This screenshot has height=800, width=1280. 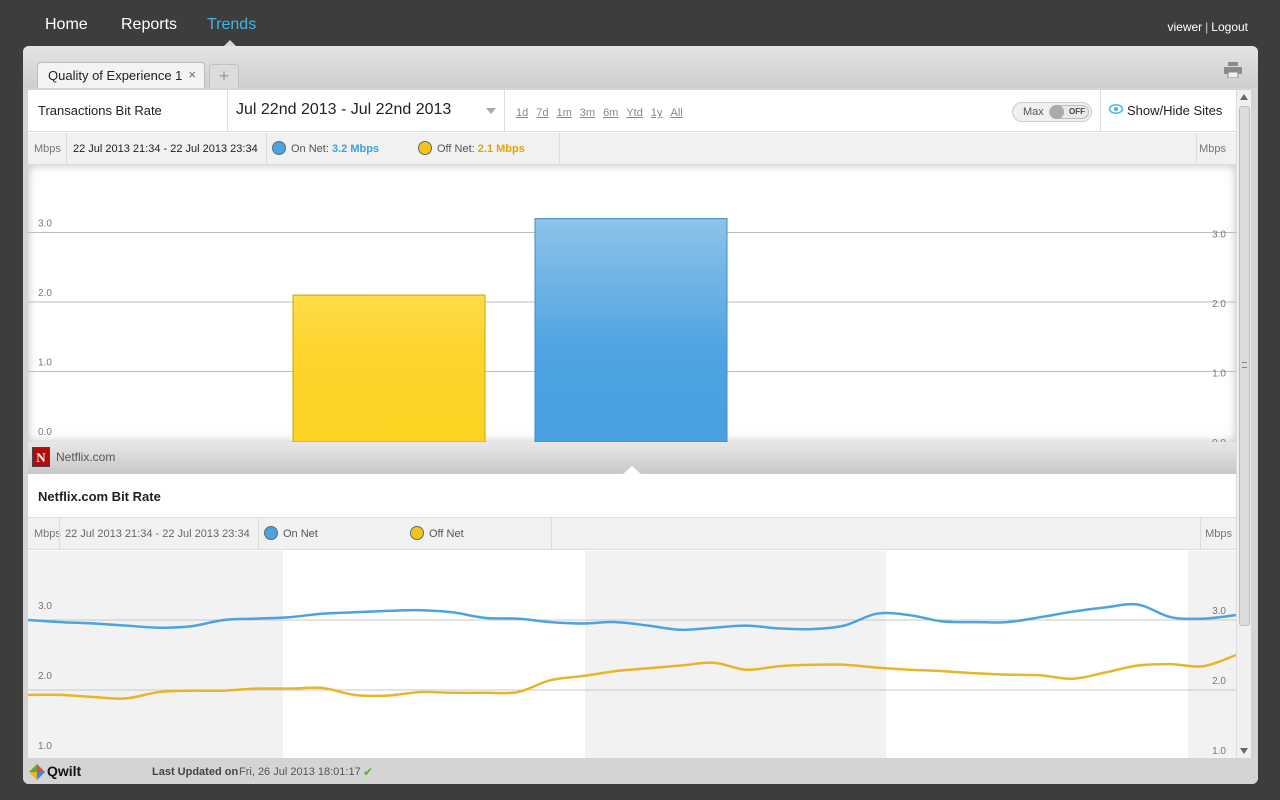 I want to click on scroll-down-icon, so click(x=1244, y=751).